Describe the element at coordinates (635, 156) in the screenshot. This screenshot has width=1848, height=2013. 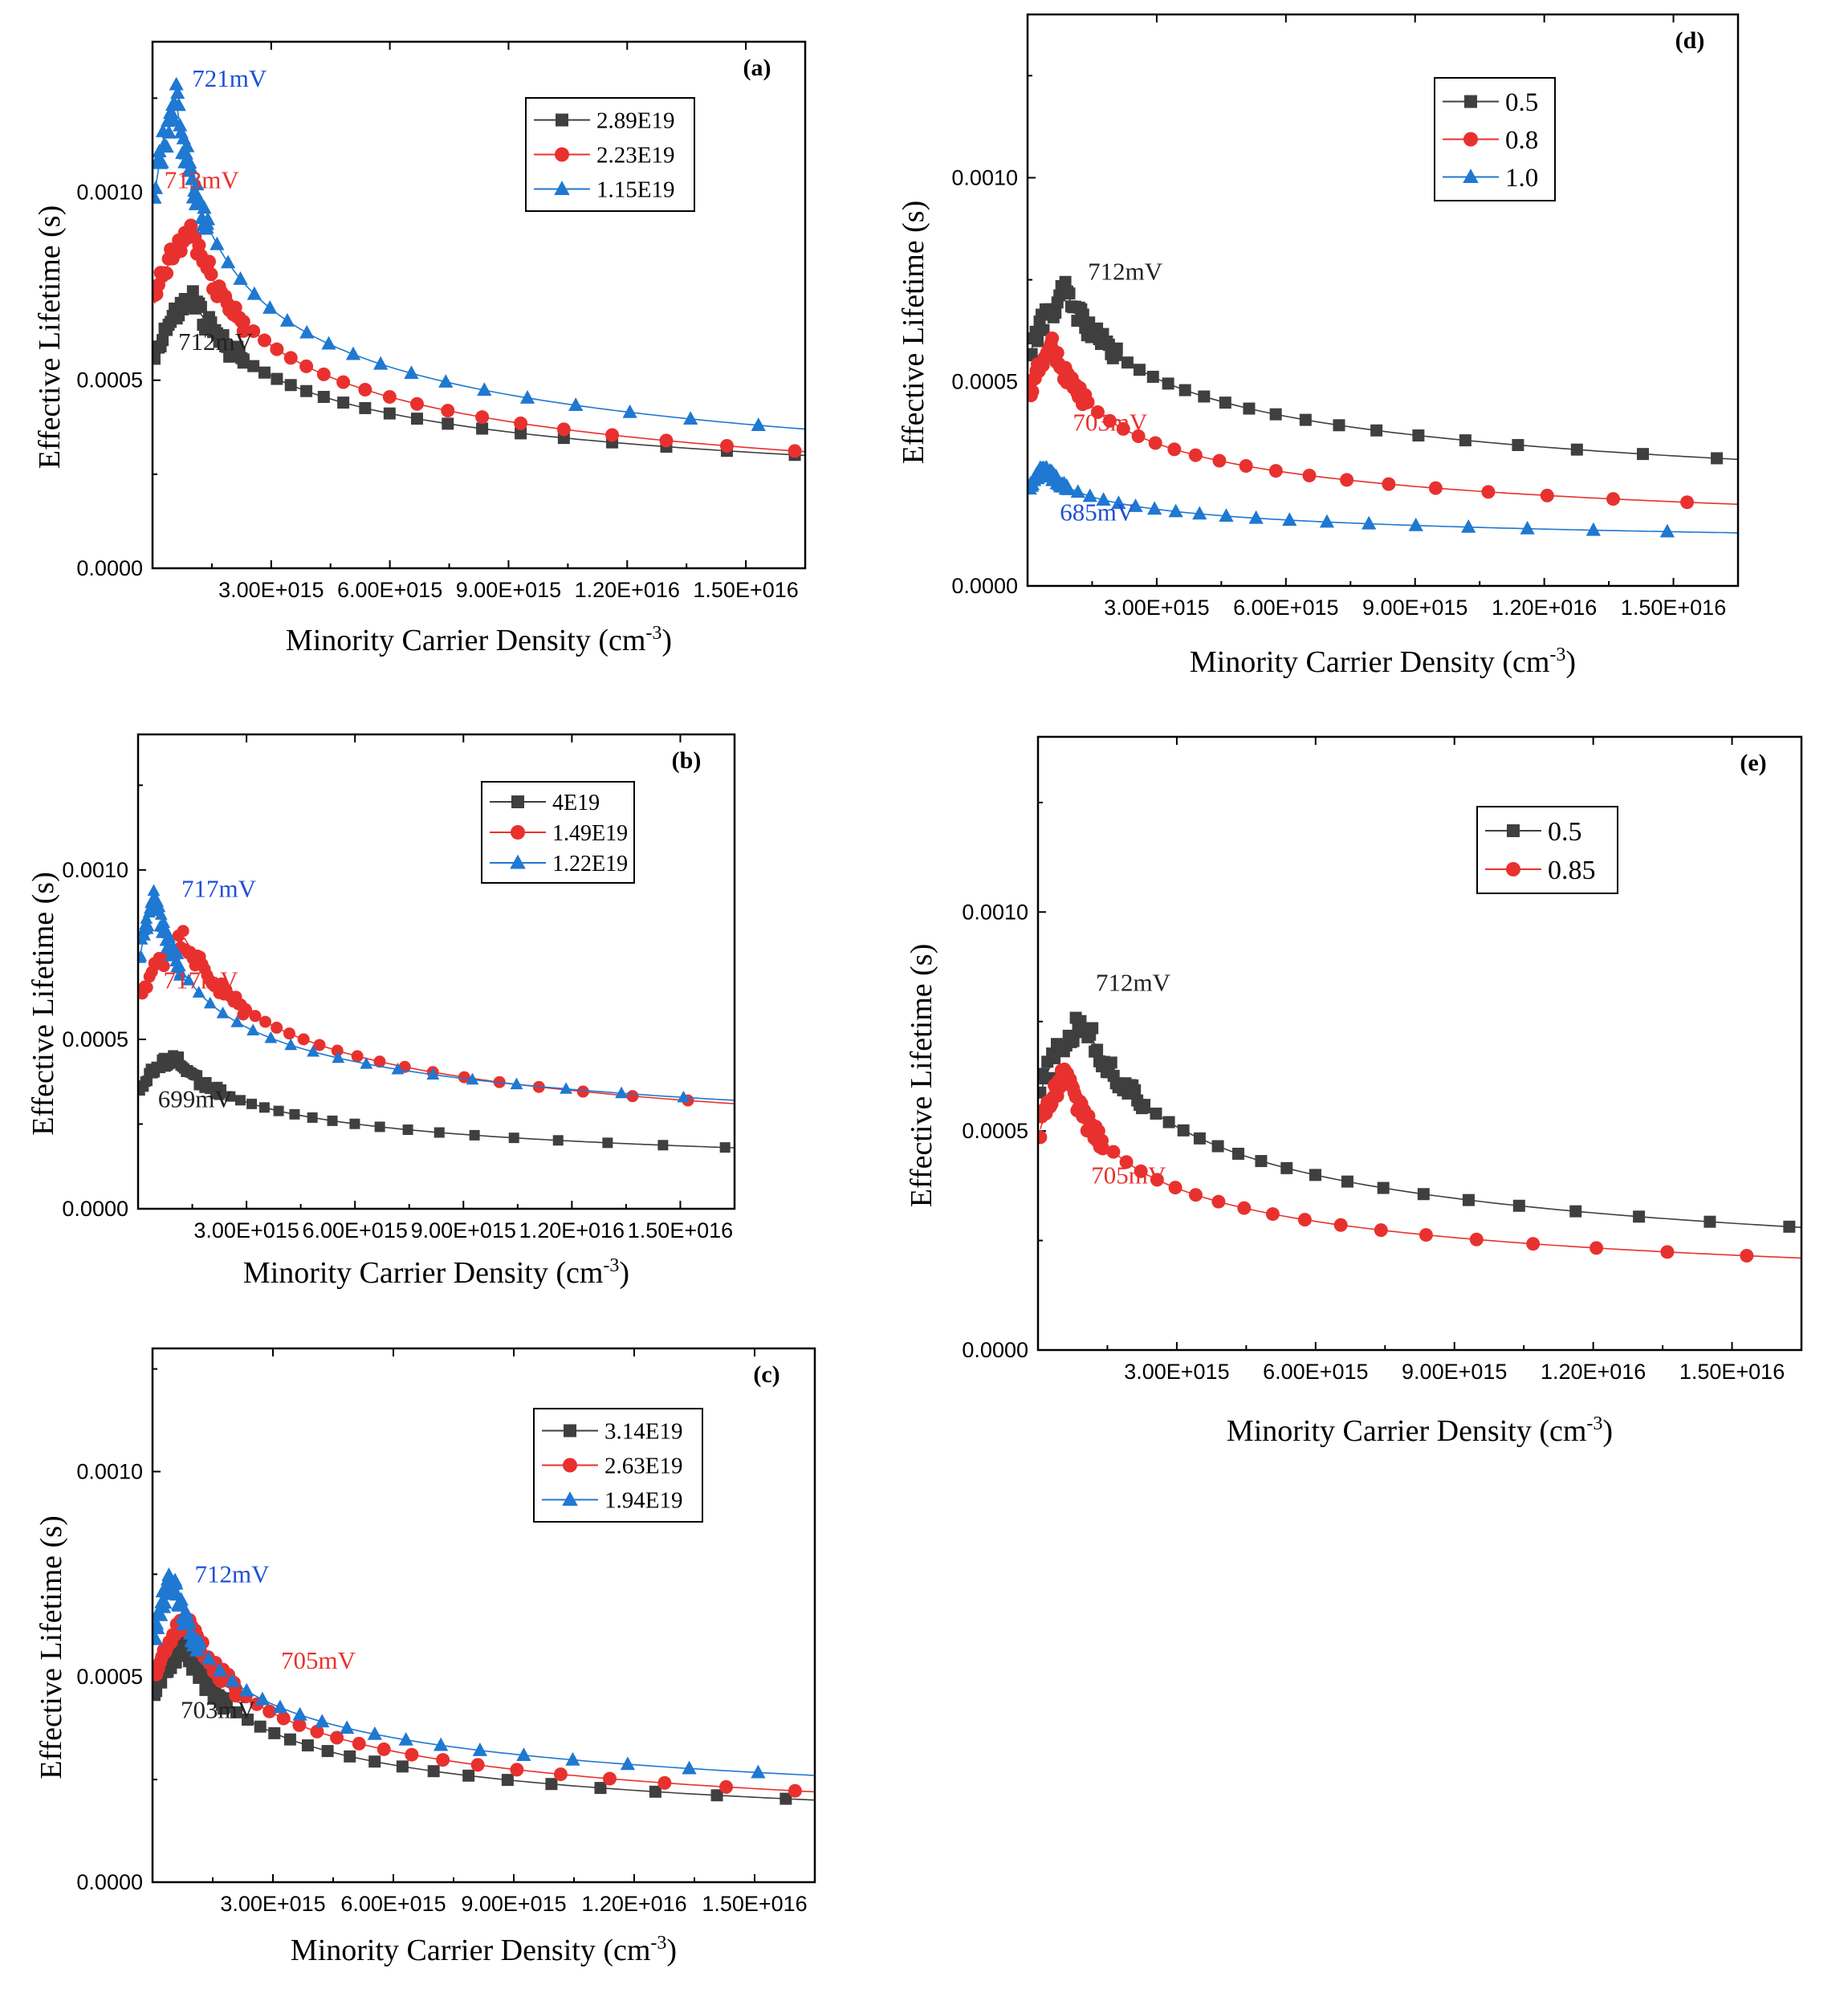
I see `legend-label: 2.23E19` at that location.